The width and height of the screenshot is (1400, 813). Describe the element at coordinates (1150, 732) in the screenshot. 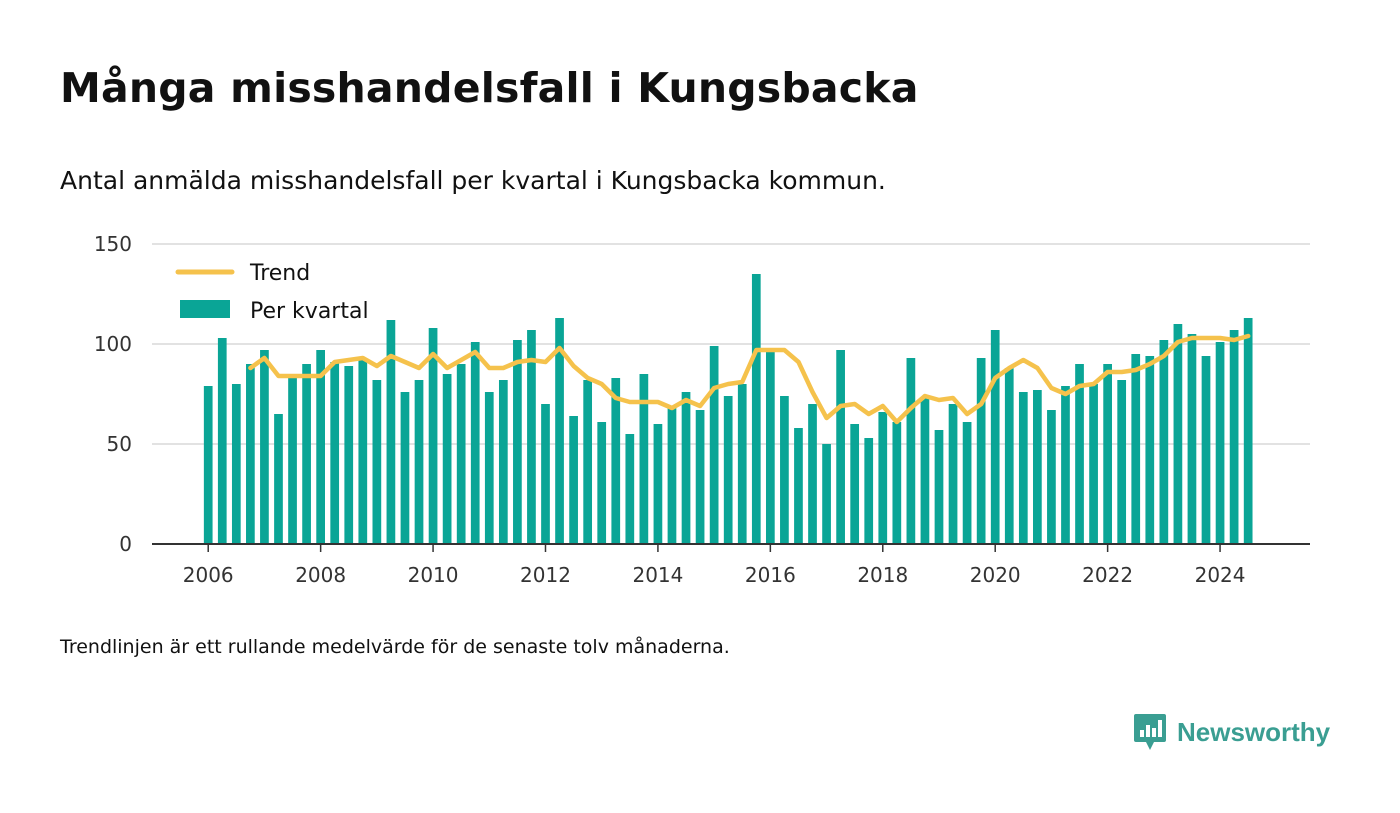

I see `newsworthy-logo-icon` at that location.